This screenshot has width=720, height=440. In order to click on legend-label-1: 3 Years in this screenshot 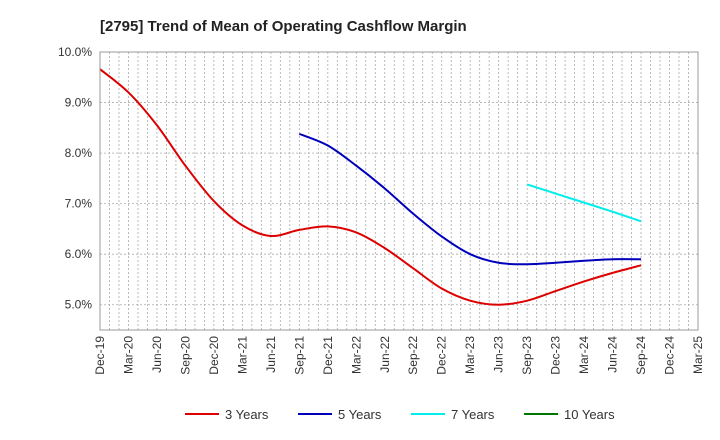, I will do `click(247, 414)`.